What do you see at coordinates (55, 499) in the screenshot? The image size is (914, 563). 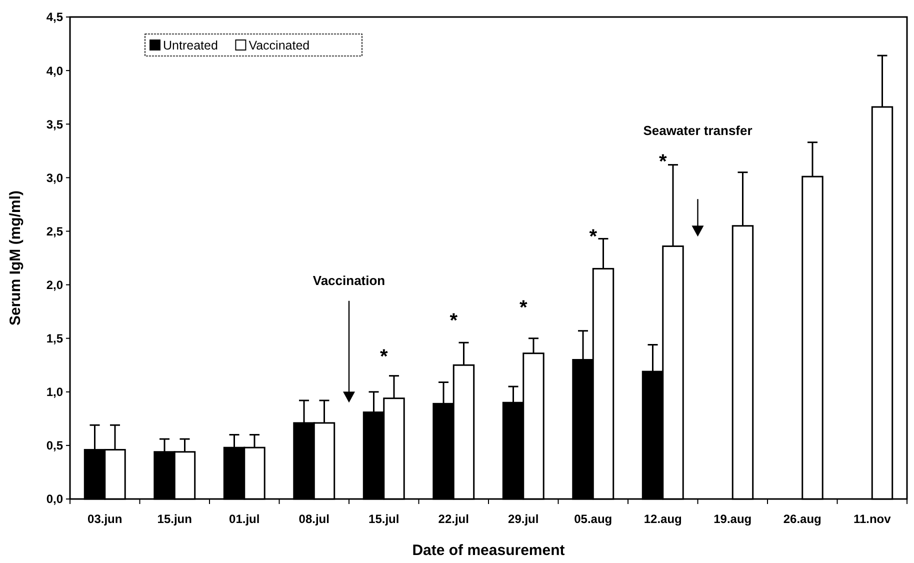 I see `y-tick-label: 0,0` at bounding box center [55, 499].